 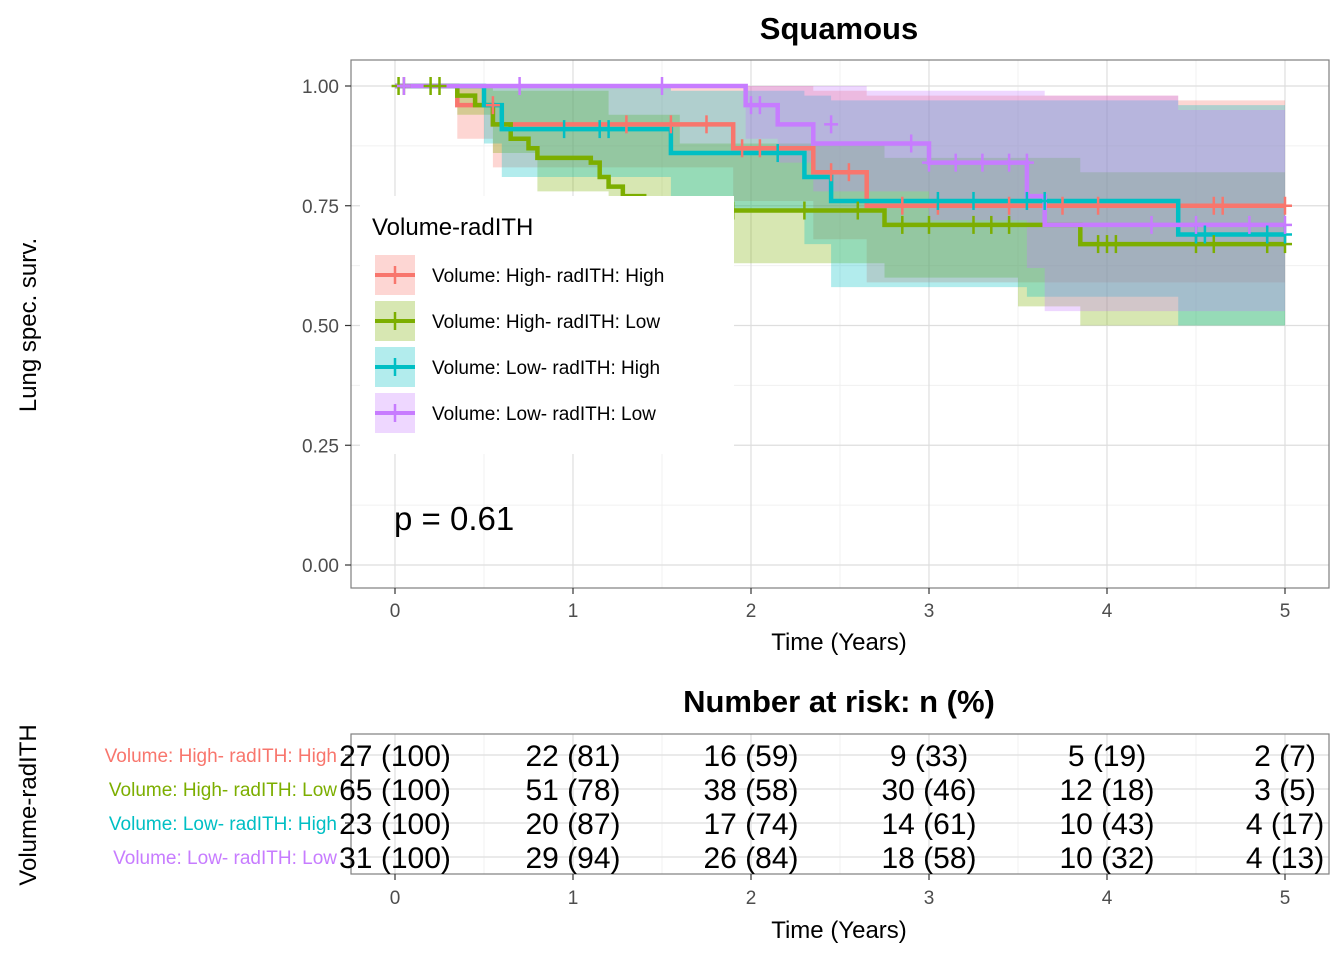 What do you see at coordinates (1285, 858) in the screenshot?
I see `risk-cell: 4 (13)` at bounding box center [1285, 858].